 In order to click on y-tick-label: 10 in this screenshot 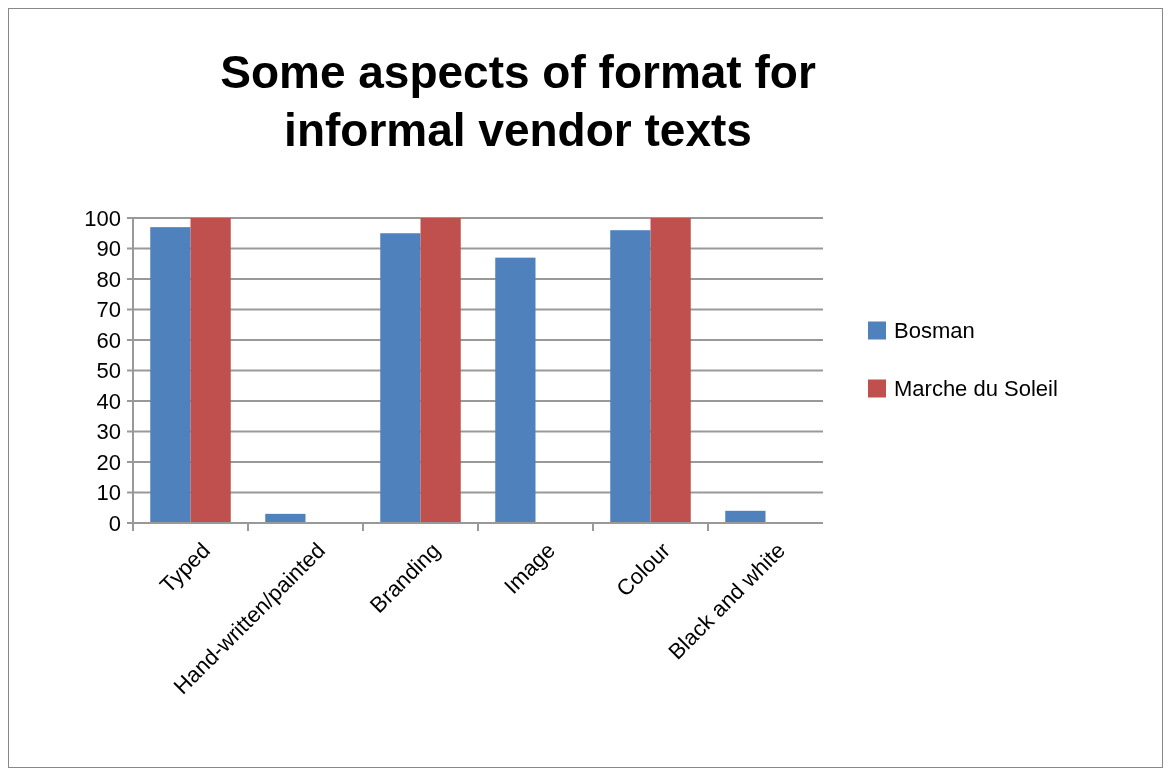, I will do `click(108, 493)`.